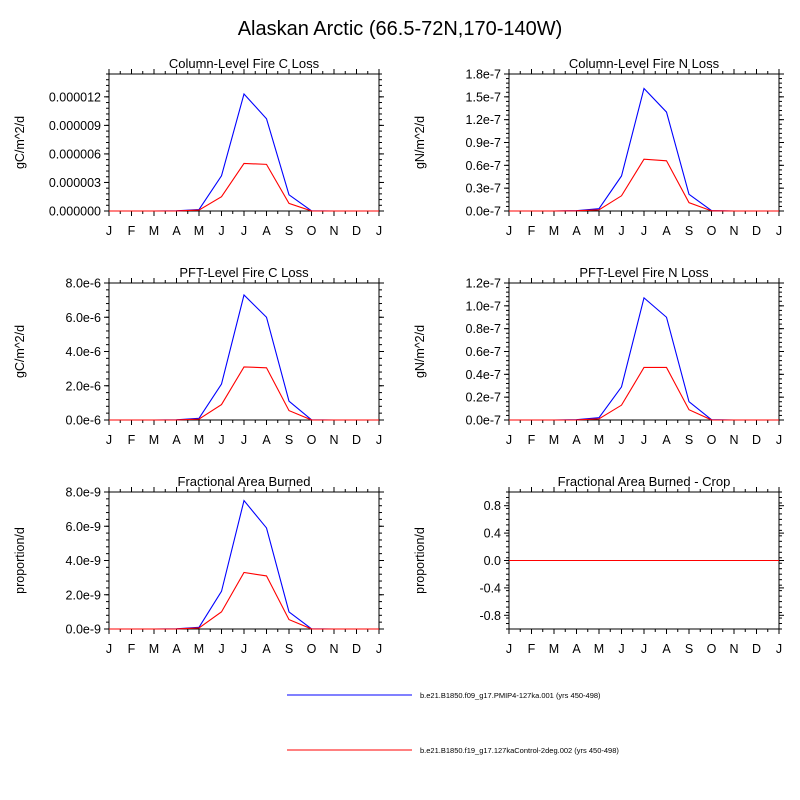  I want to click on y-tick-label: 4.0e-6, so click(83, 352).